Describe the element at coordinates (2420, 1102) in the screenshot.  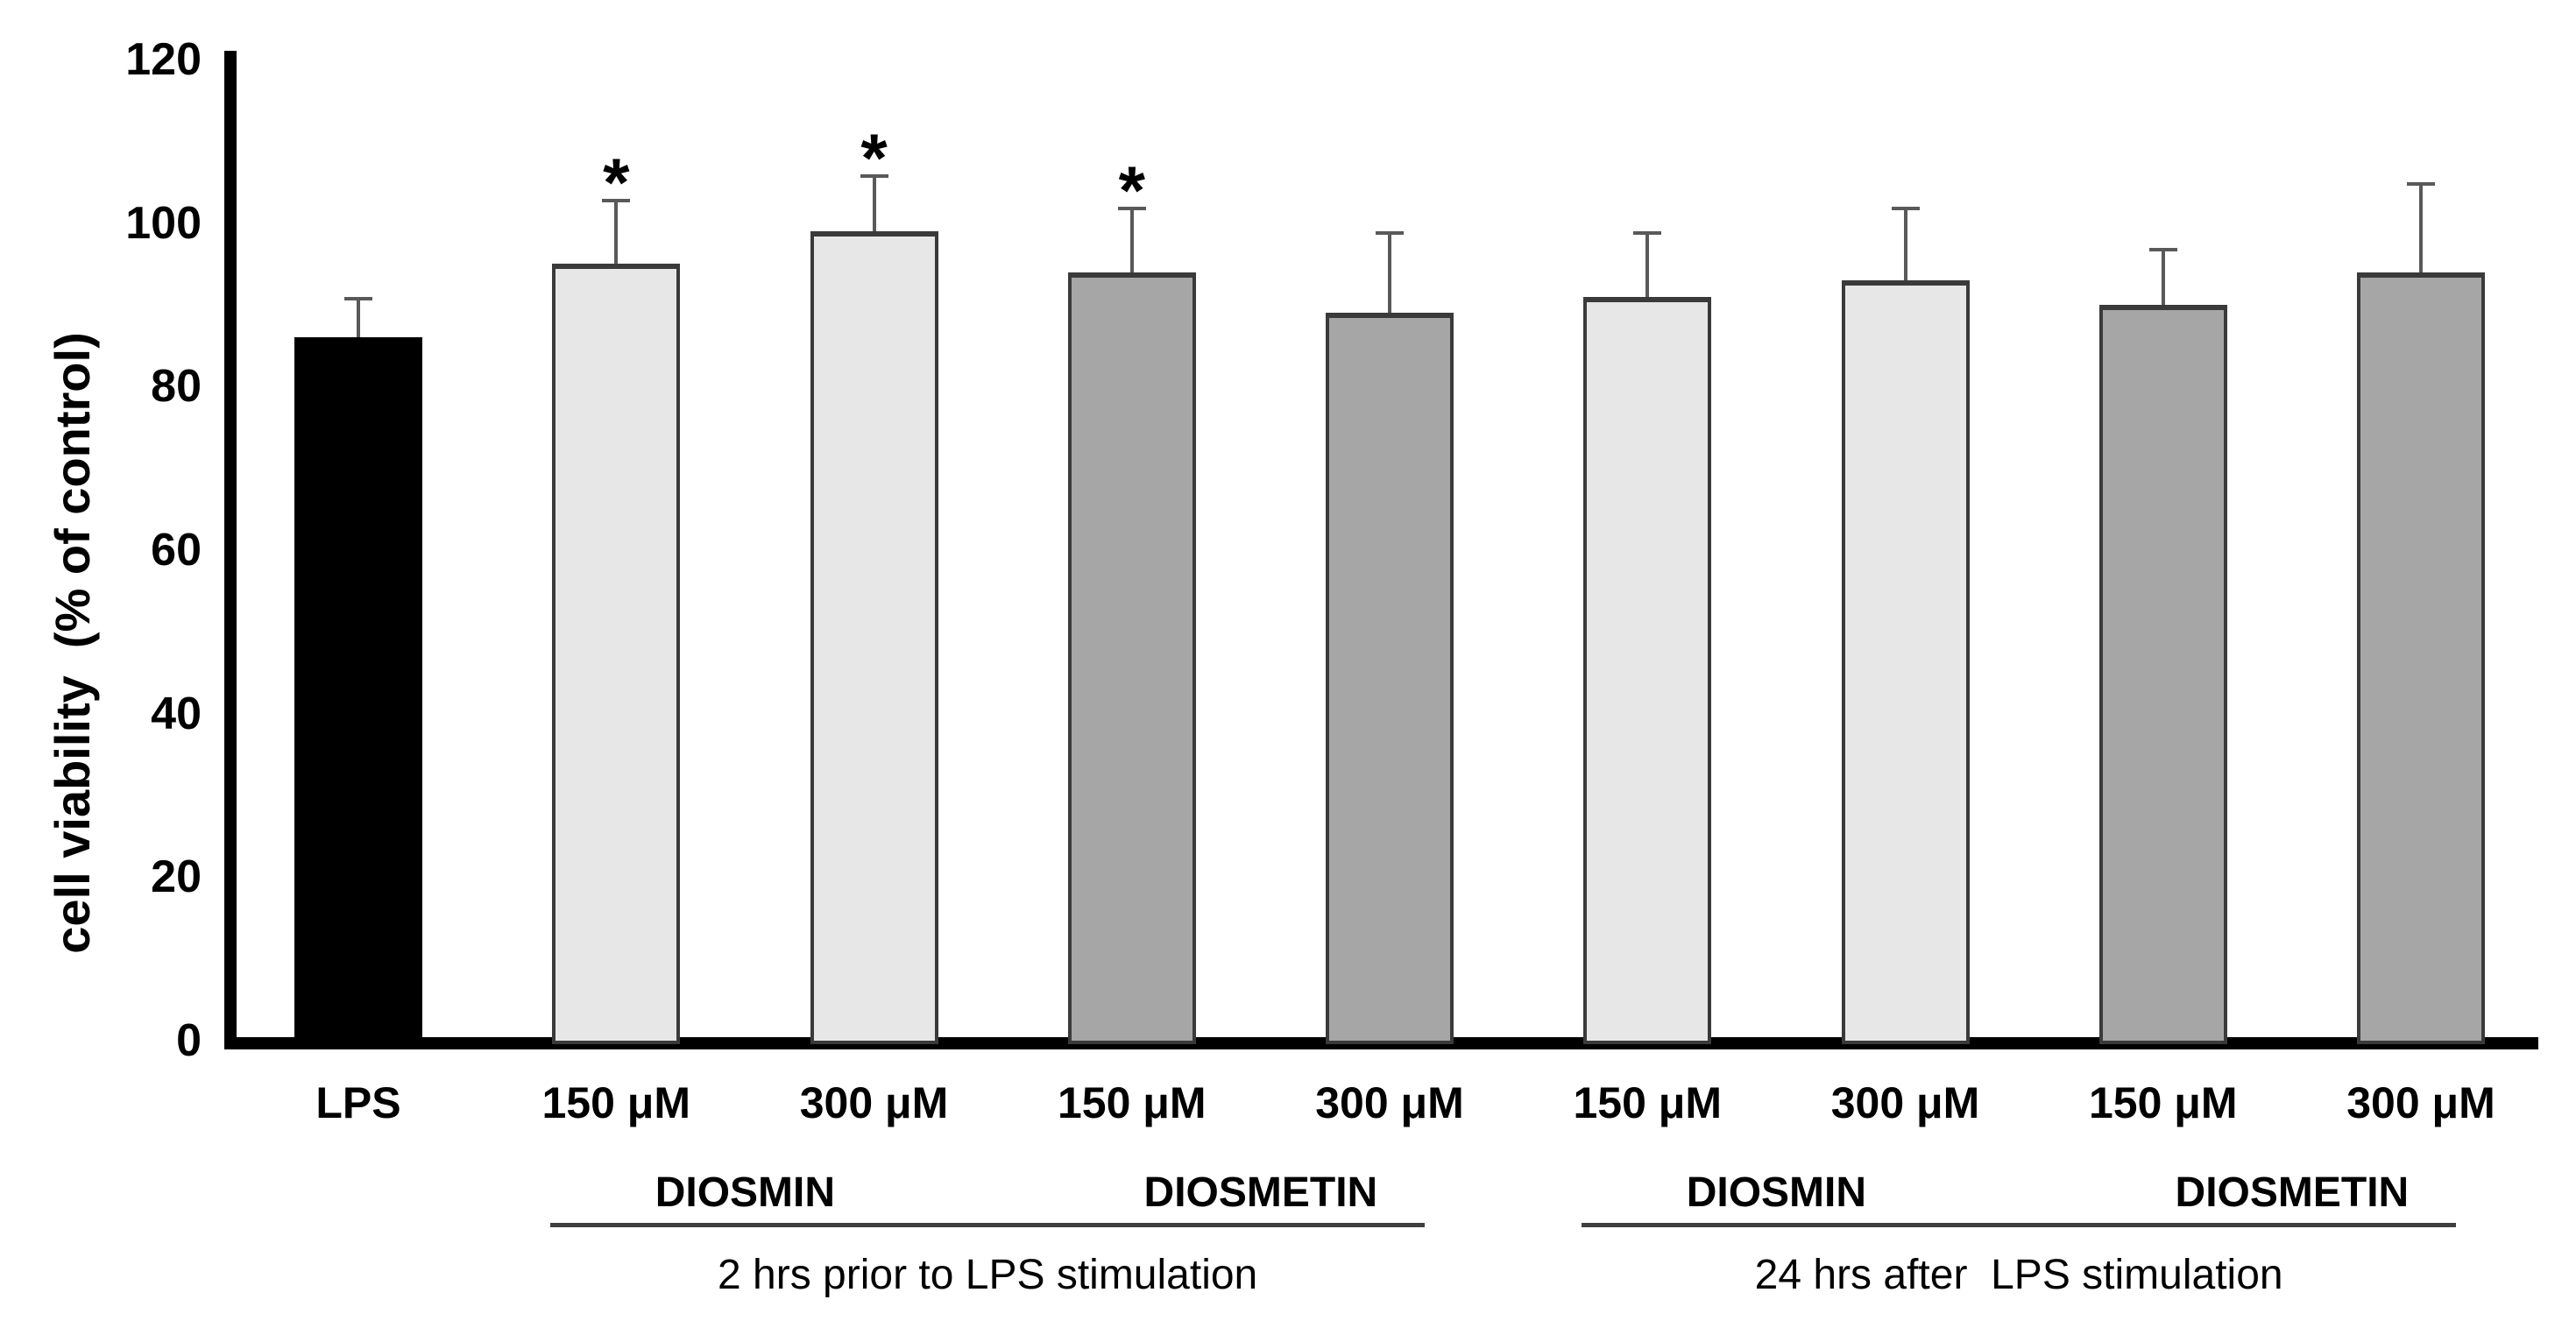
I see `x-tick-label-9: 300 μM` at that location.